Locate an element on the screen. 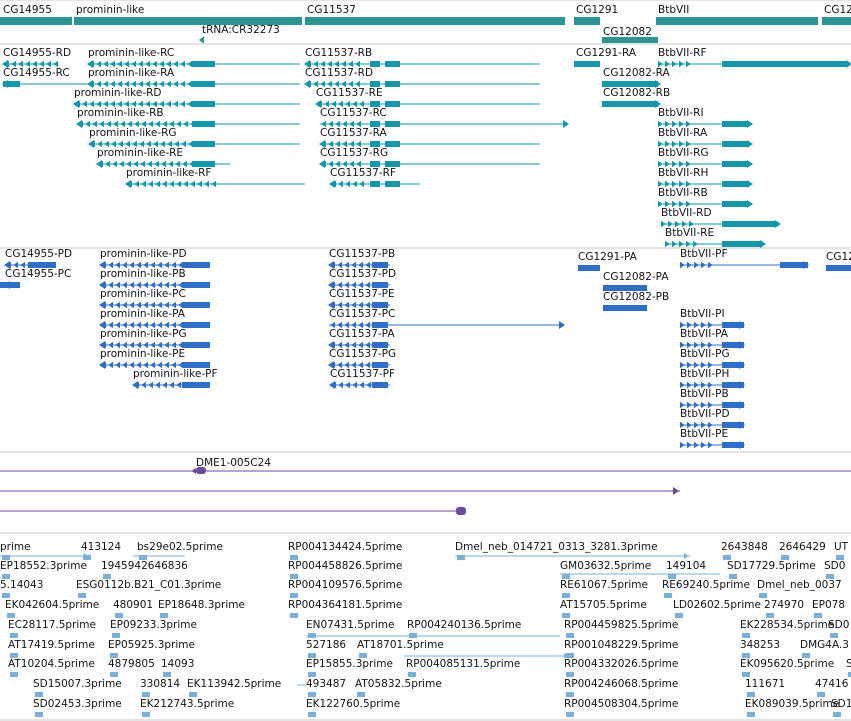  gene-label-cg11537: CG11537 is located at coordinates (331, 10).